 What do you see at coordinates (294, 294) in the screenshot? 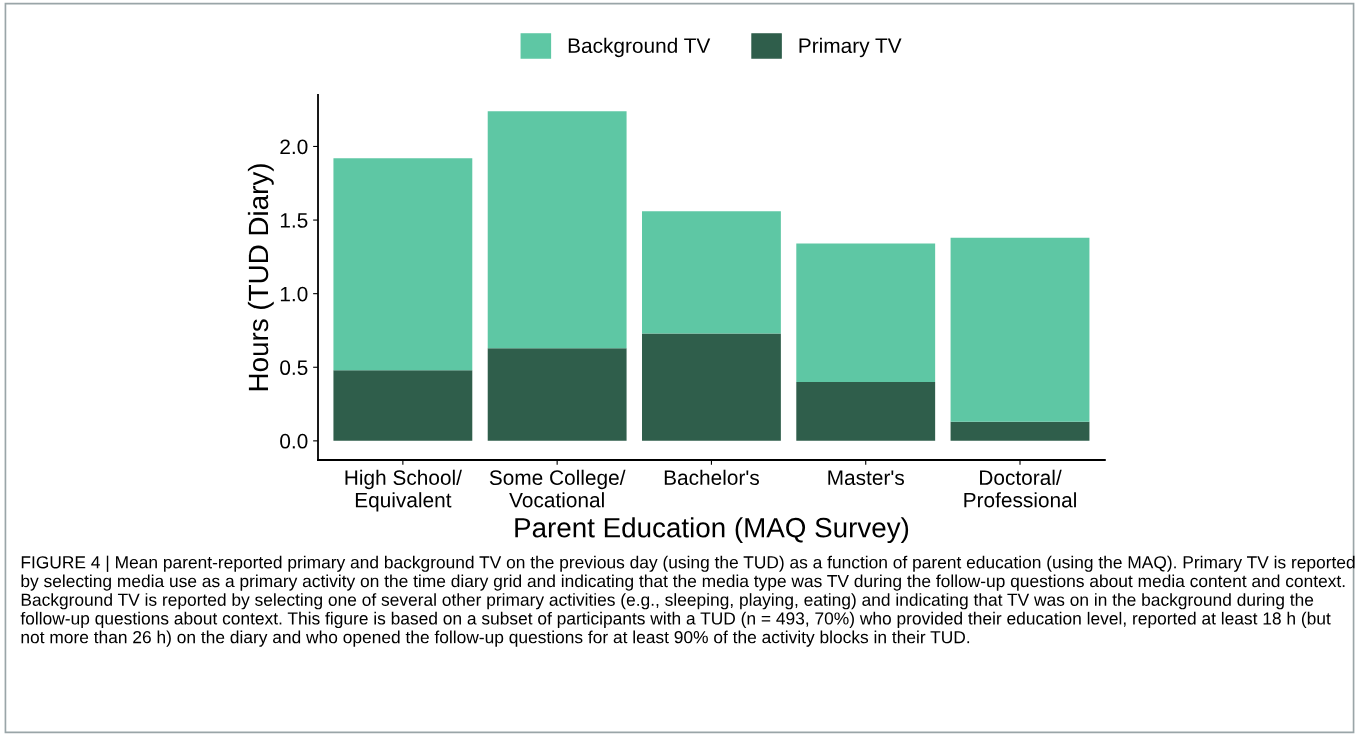
I see `y-tick-label: 1.0` at bounding box center [294, 294].